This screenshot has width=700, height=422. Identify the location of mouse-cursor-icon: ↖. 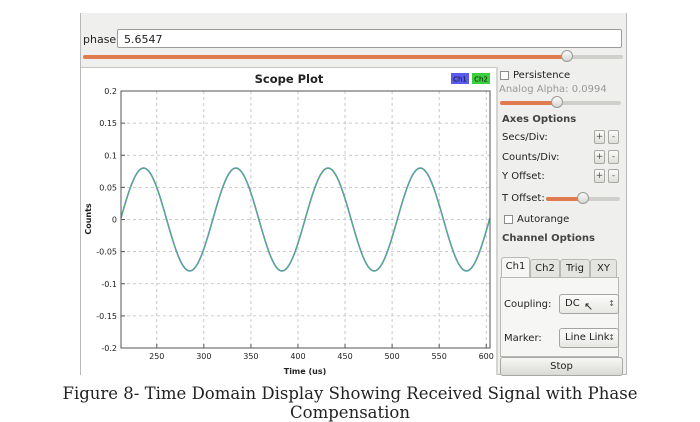
(589, 306).